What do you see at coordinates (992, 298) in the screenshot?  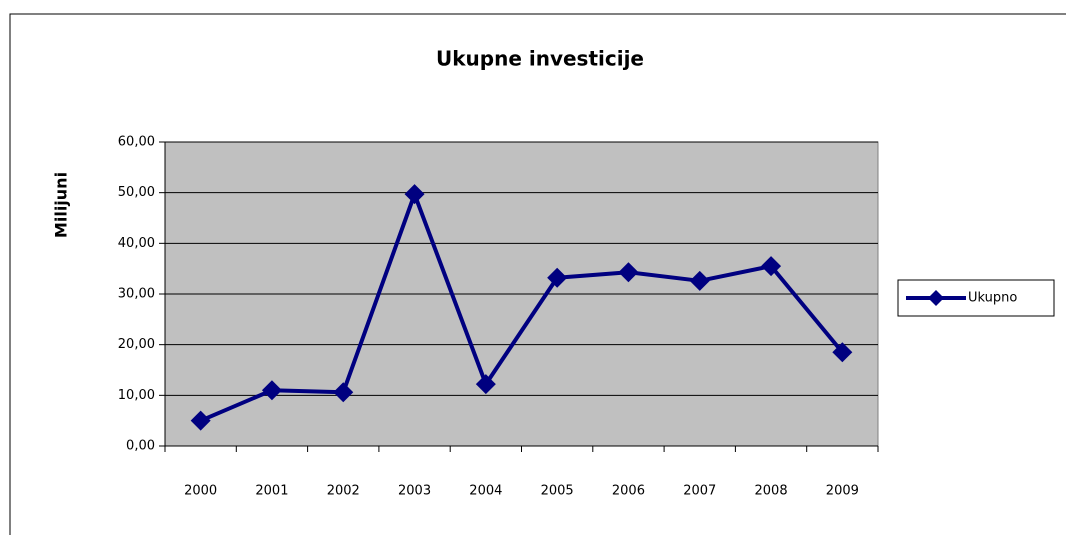 I see `legend-label: Ukupno` at bounding box center [992, 298].